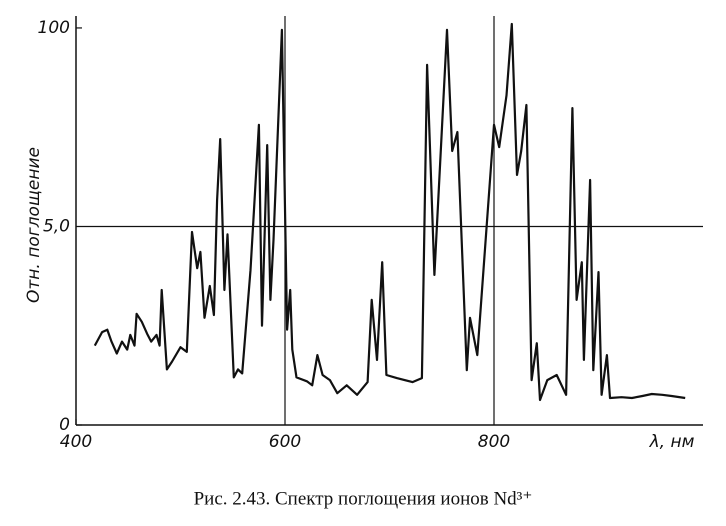  Describe the element at coordinates (64, 425) in the screenshot. I see `y-tick-label: 0` at that location.